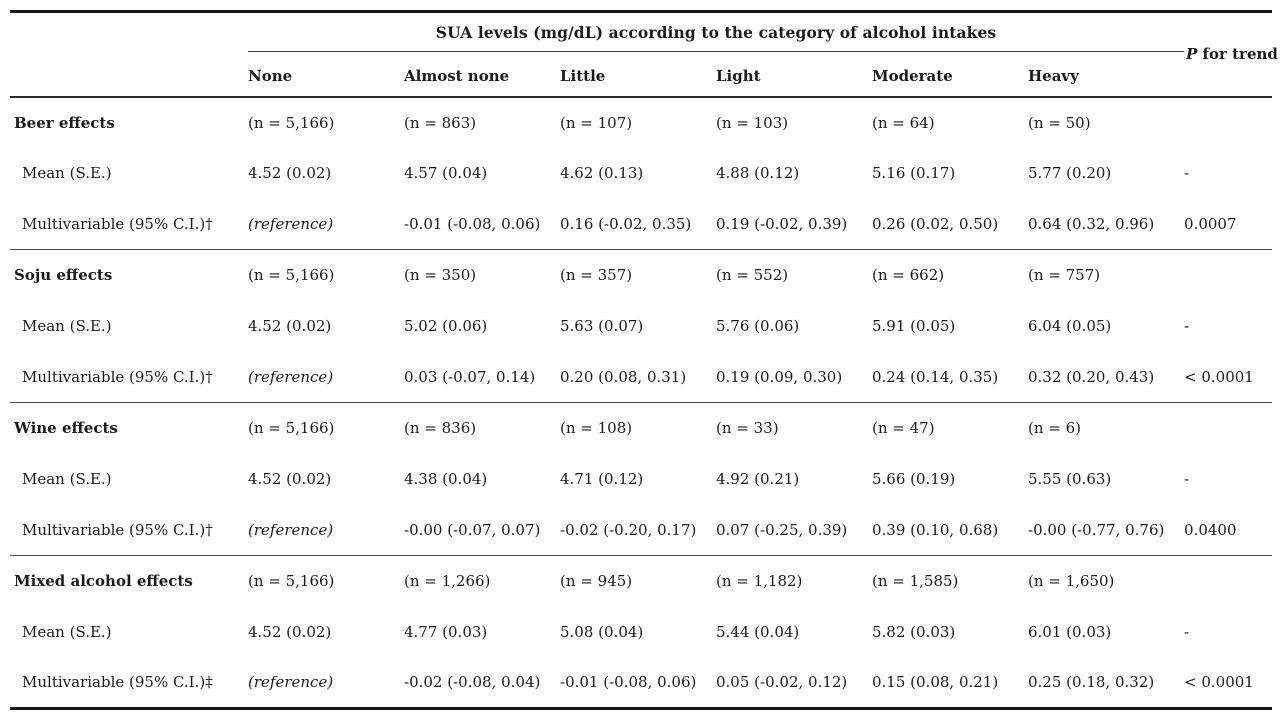  I want to click on mean-cell: 5.76 (0.06), so click(758, 326).